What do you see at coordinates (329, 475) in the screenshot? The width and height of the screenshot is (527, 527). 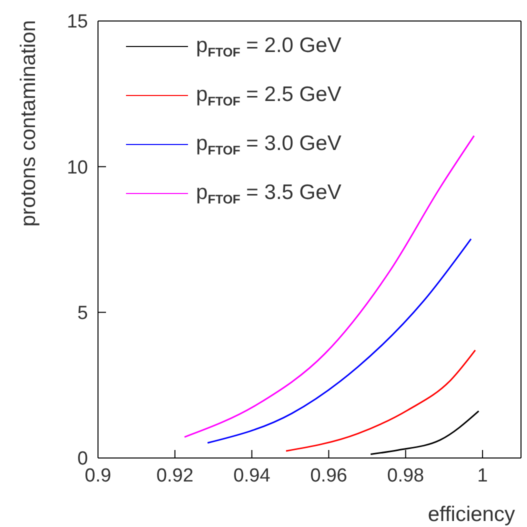 I see `x-tick-label: 0.96` at bounding box center [329, 475].